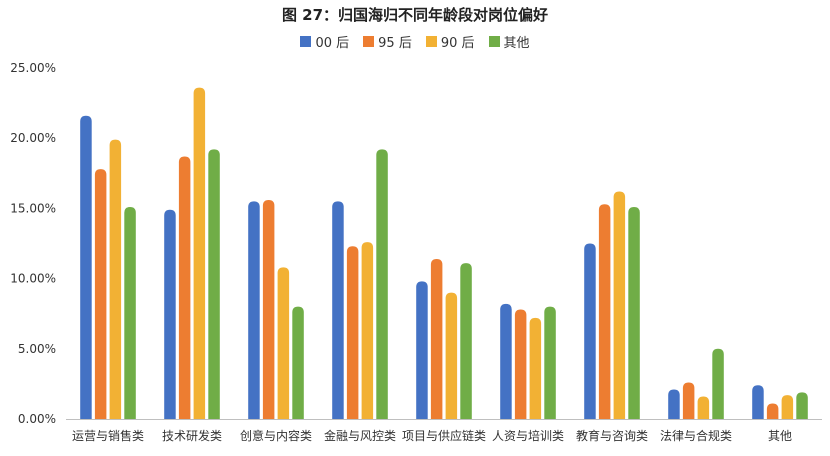 This screenshot has width=830, height=456. Describe the element at coordinates (33, 138) in the screenshot. I see `y-tick-label: 20.00%` at that location.